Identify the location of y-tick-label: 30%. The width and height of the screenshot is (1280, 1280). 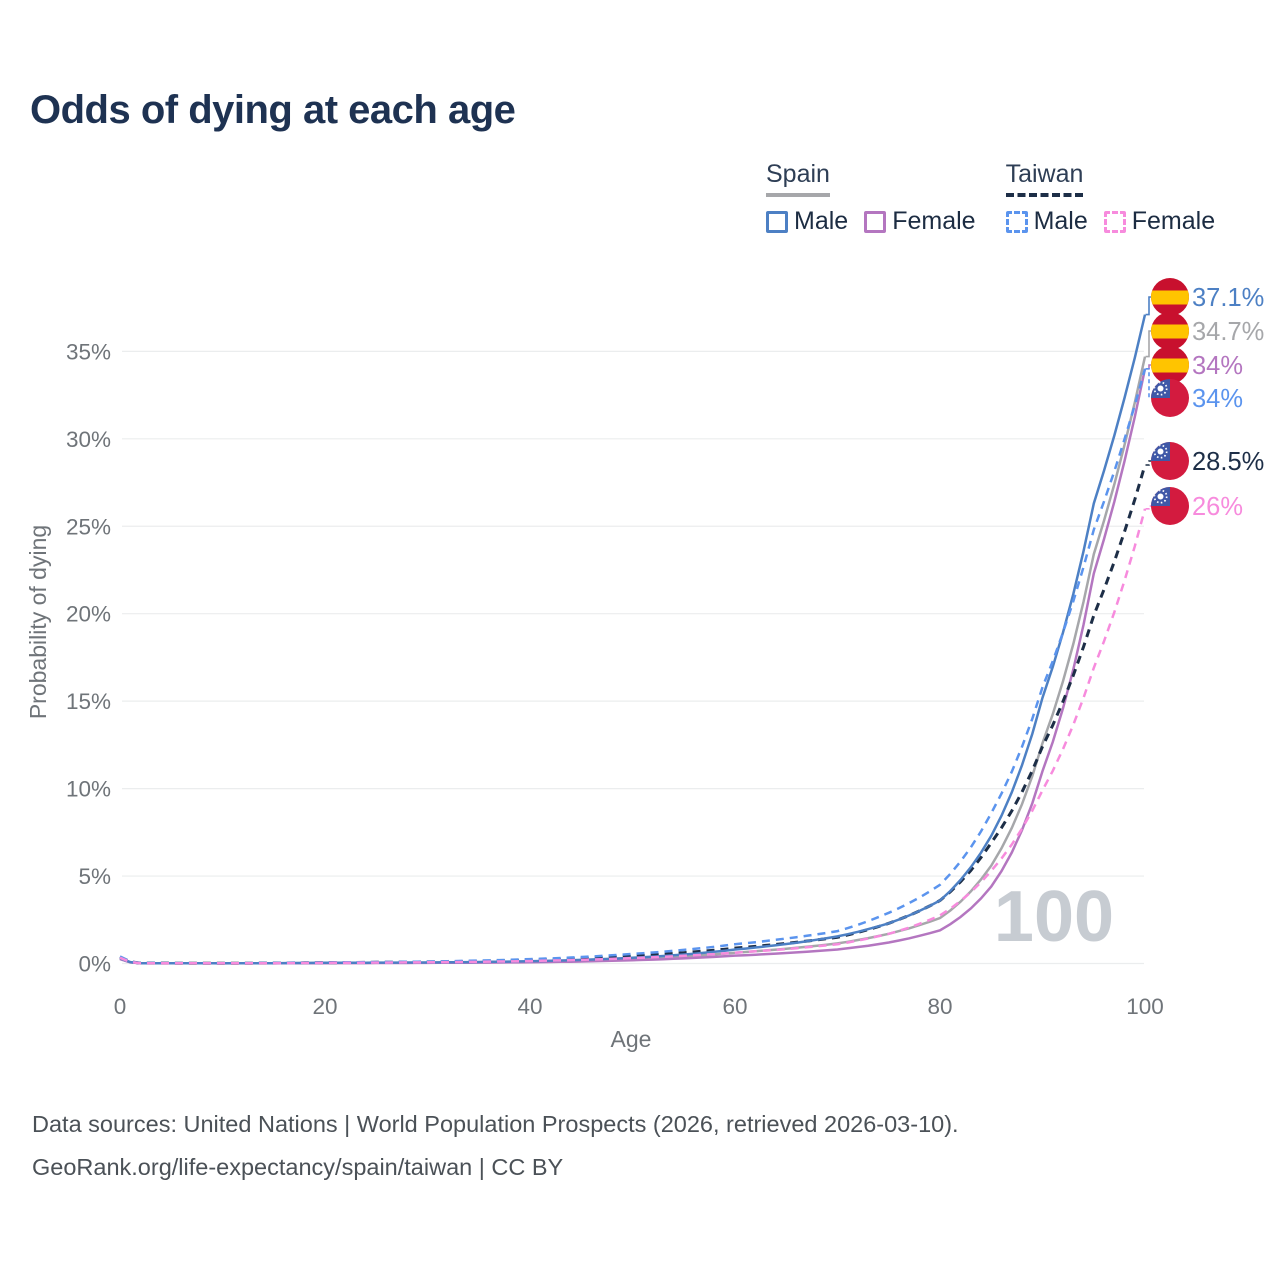
(88, 439).